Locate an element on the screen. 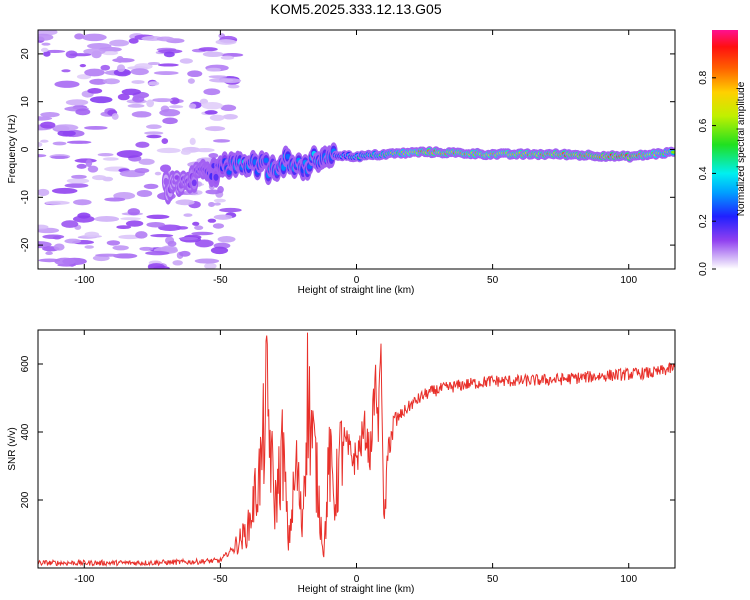 The height and width of the screenshot is (600, 750). snr-xtick-label: 0 is located at coordinates (357, 579).